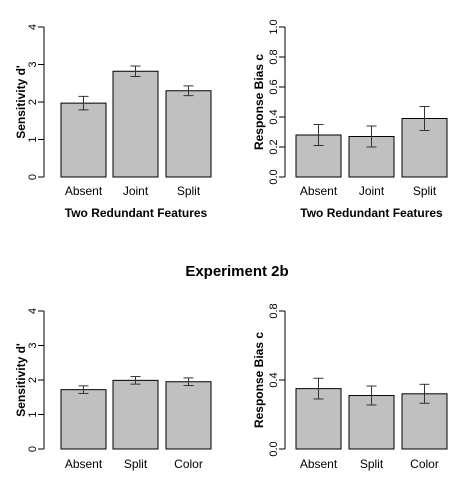 The image size is (474, 479). What do you see at coordinates (350, 387) in the screenshot?
I see `chart-panel-4: 0.0 0.4 0.8 Response Bias c Absent Split Color` at bounding box center [350, 387].